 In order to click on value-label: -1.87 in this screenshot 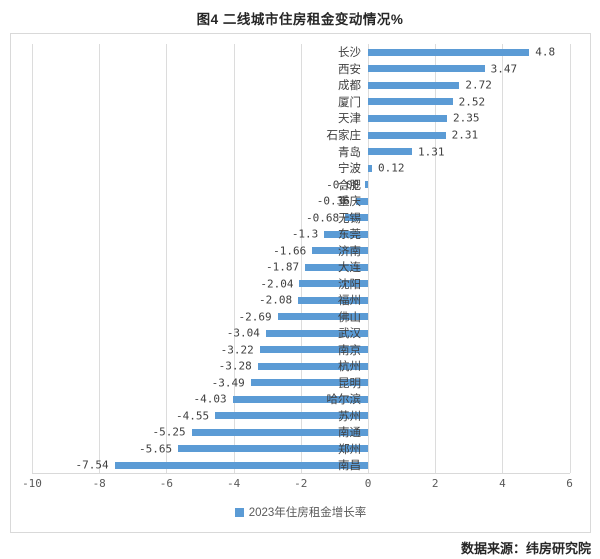, I will do `click(283, 267)`.